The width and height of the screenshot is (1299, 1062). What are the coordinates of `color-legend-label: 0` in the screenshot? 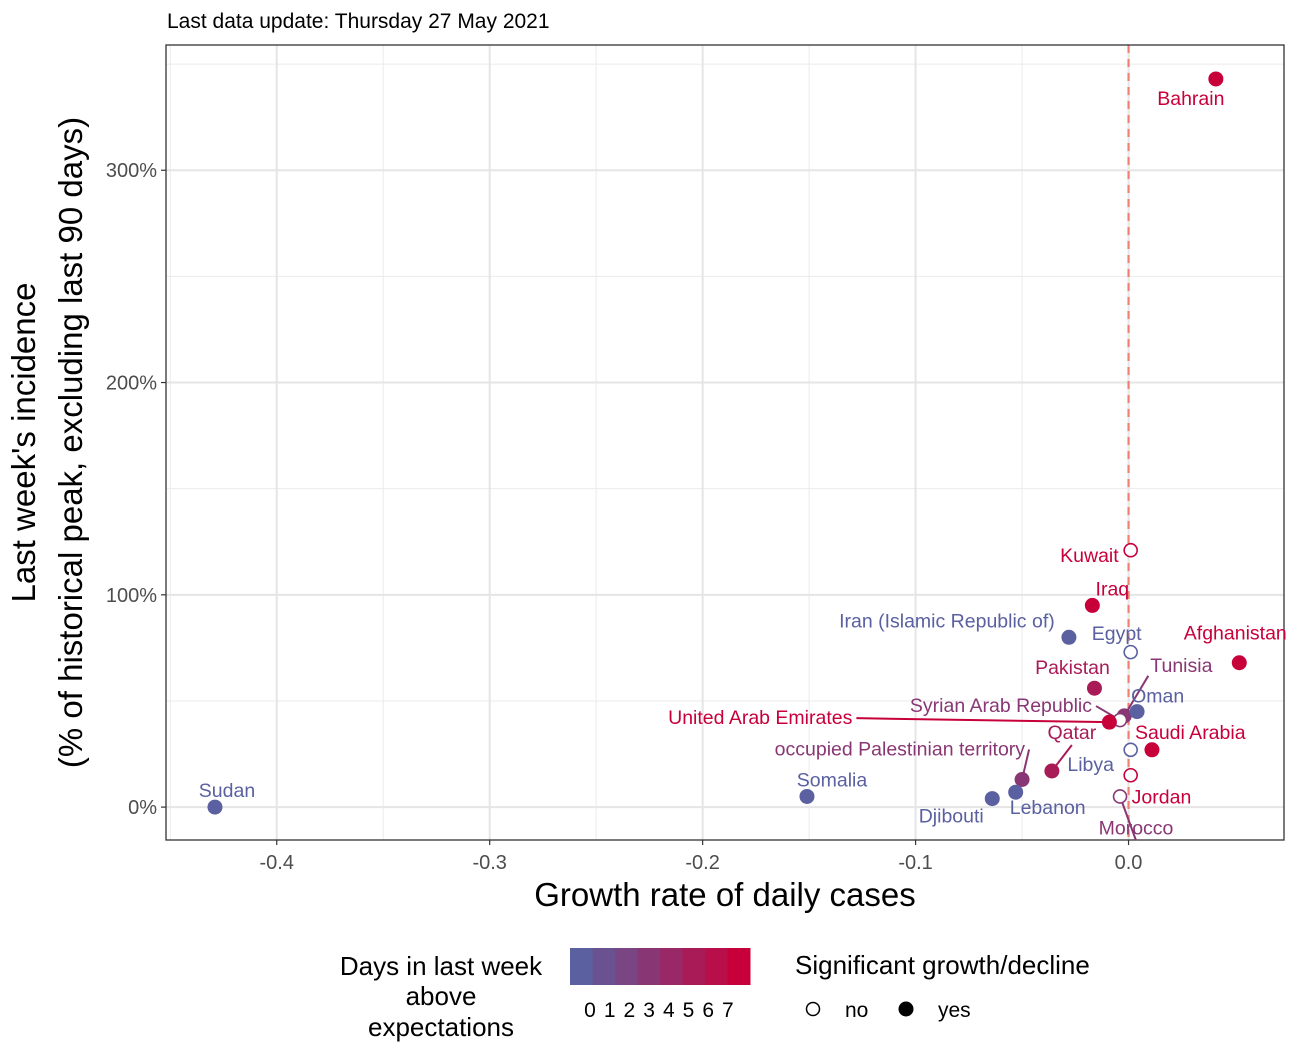 It's located at (590, 1010).